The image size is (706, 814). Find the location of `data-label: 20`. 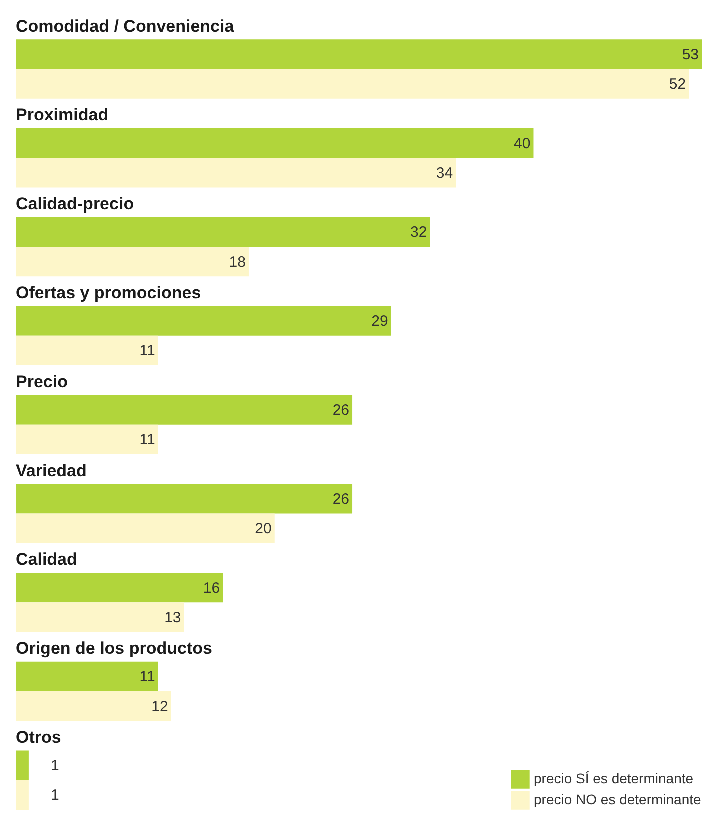

data-label: 20 is located at coordinates (263, 529).